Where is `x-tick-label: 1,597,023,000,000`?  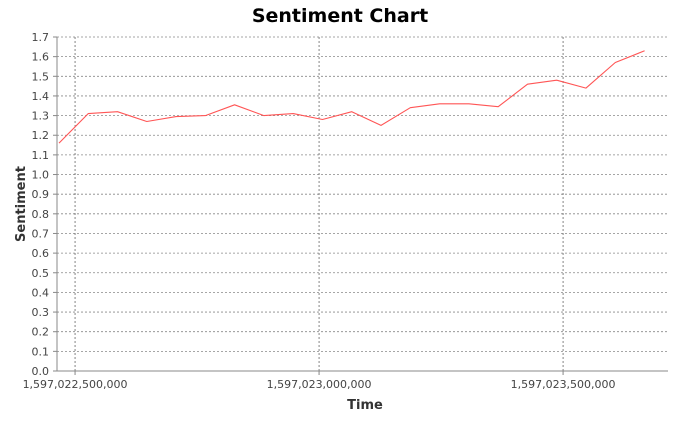 x-tick-label: 1,597,023,000,000 is located at coordinates (319, 384).